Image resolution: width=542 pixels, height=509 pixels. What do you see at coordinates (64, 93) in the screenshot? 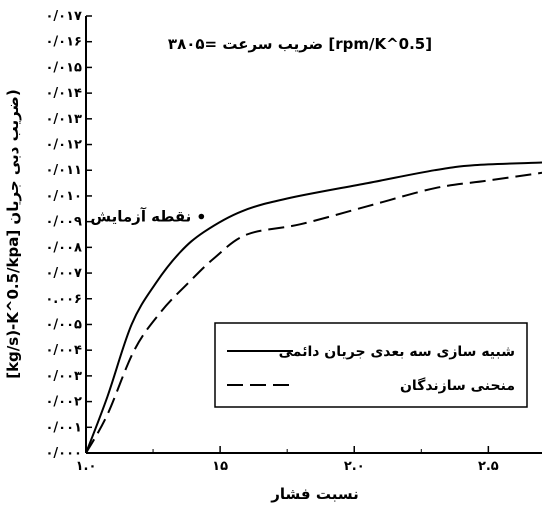
I see `y-tick-label: ۰/۰۱۴` at bounding box center [64, 93].